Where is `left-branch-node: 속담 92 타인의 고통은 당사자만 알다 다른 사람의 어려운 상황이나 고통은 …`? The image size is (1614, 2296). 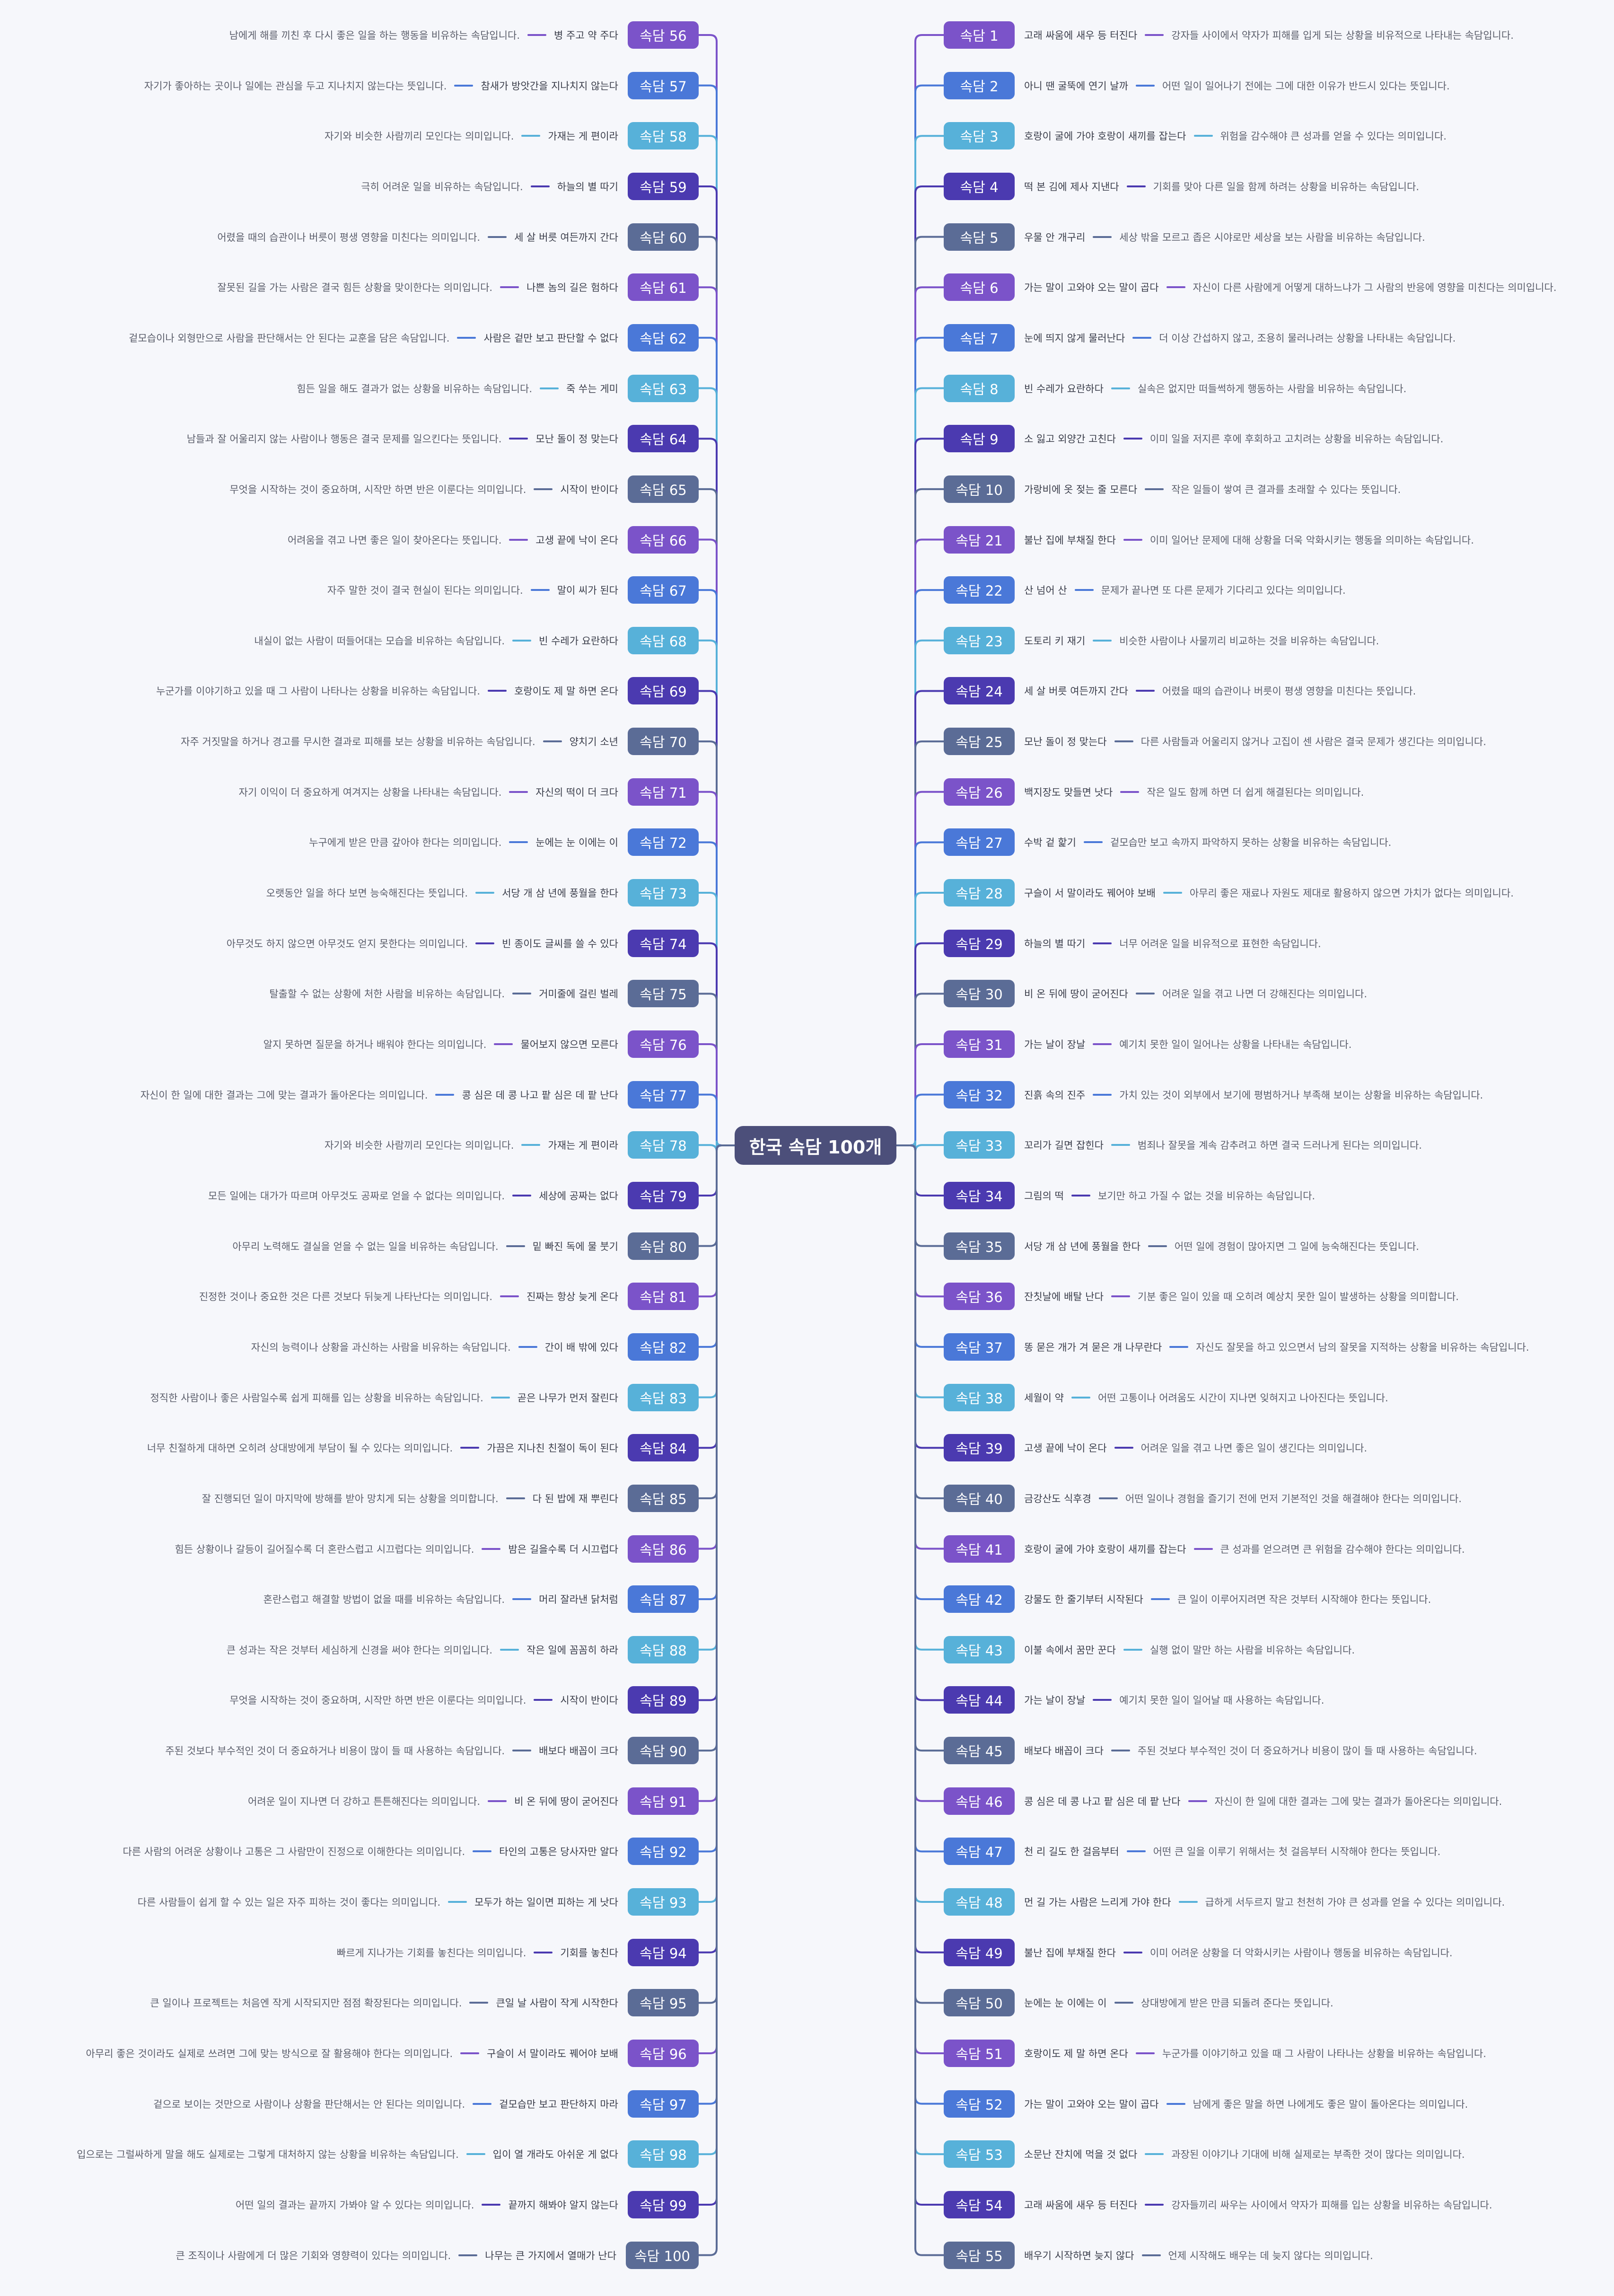 left-branch-node: 속담 92 타인의 고통은 당사자만 알다 다른 사람의 어려운 상황이나 고통은 … is located at coordinates (411, 1851).